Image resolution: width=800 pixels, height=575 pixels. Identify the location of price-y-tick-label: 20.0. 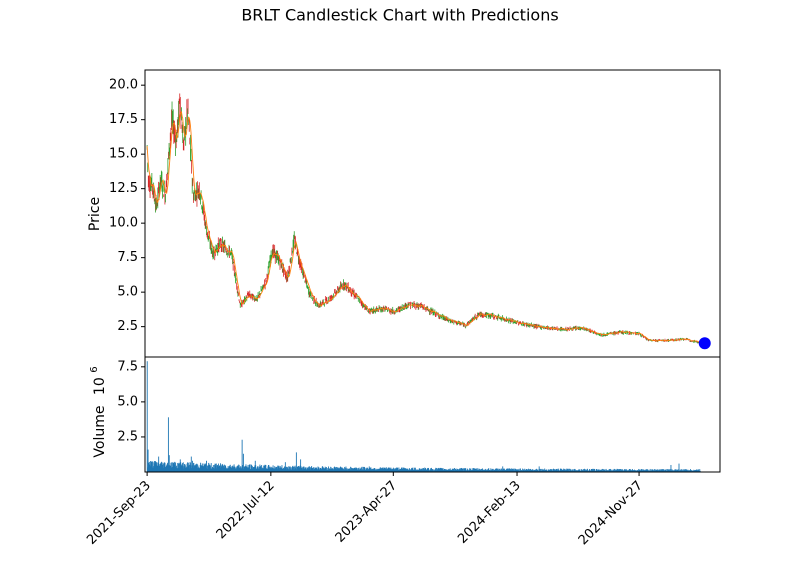
(123, 85).